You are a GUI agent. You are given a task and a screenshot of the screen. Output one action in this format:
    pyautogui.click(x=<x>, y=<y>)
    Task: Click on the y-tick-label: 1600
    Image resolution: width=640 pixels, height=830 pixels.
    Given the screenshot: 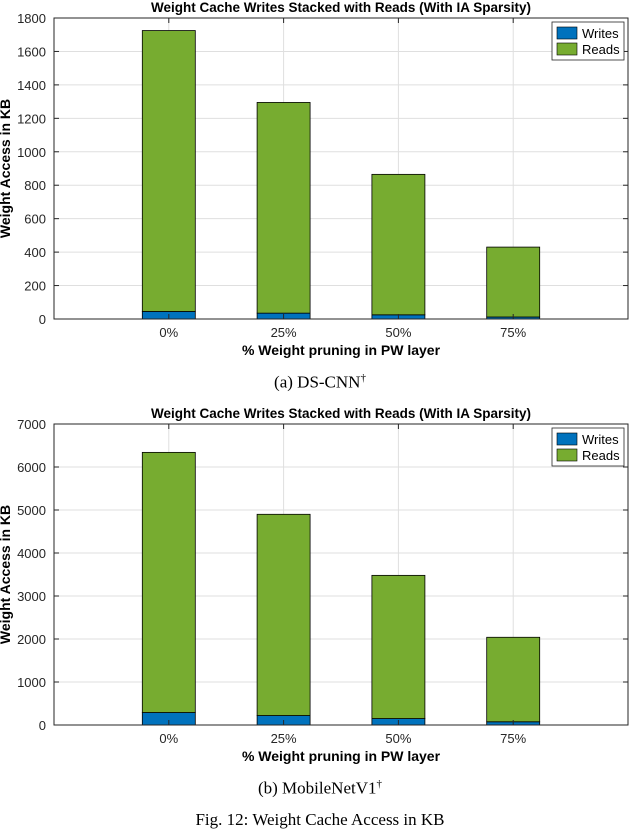 What is the action you would take?
    pyautogui.click(x=31, y=51)
    